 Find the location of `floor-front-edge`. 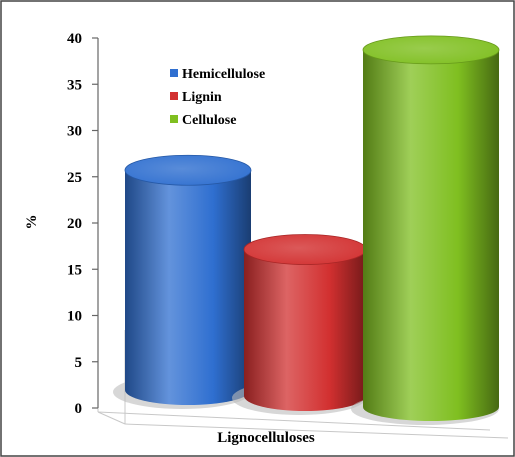

floor-front-edge is located at coordinates (316, 431).